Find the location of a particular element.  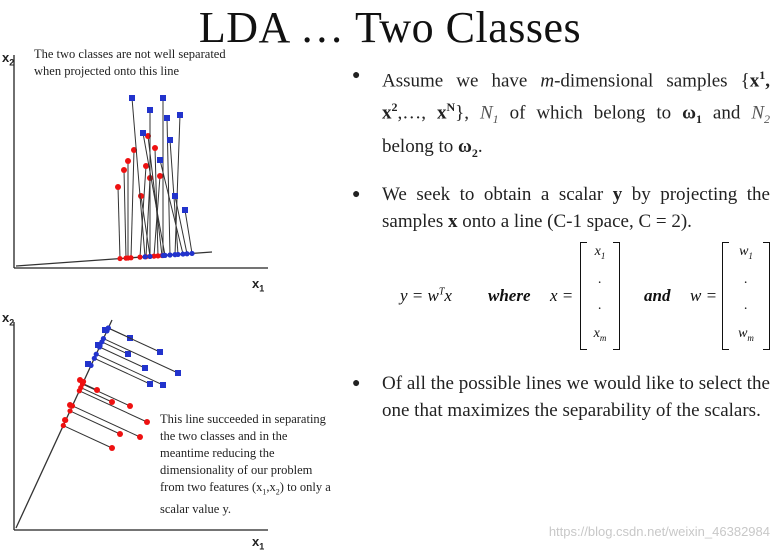

x-vector-cell: xm is located at coordinates (600, 334).